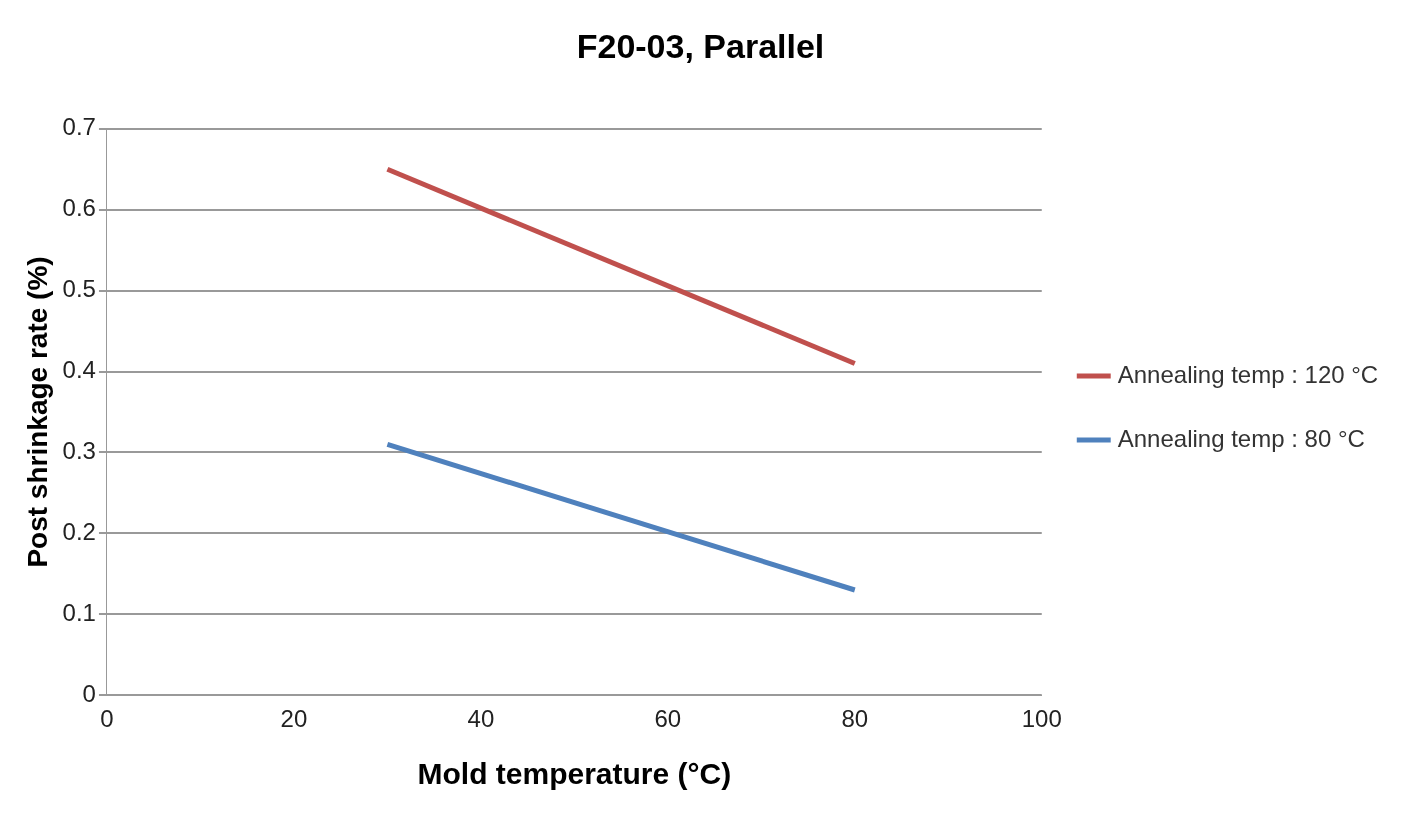 The height and width of the screenshot is (823, 1417). Describe the element at coordinates (294, 719) in the screenshot. I see `x-tick-label: 20` at that location.